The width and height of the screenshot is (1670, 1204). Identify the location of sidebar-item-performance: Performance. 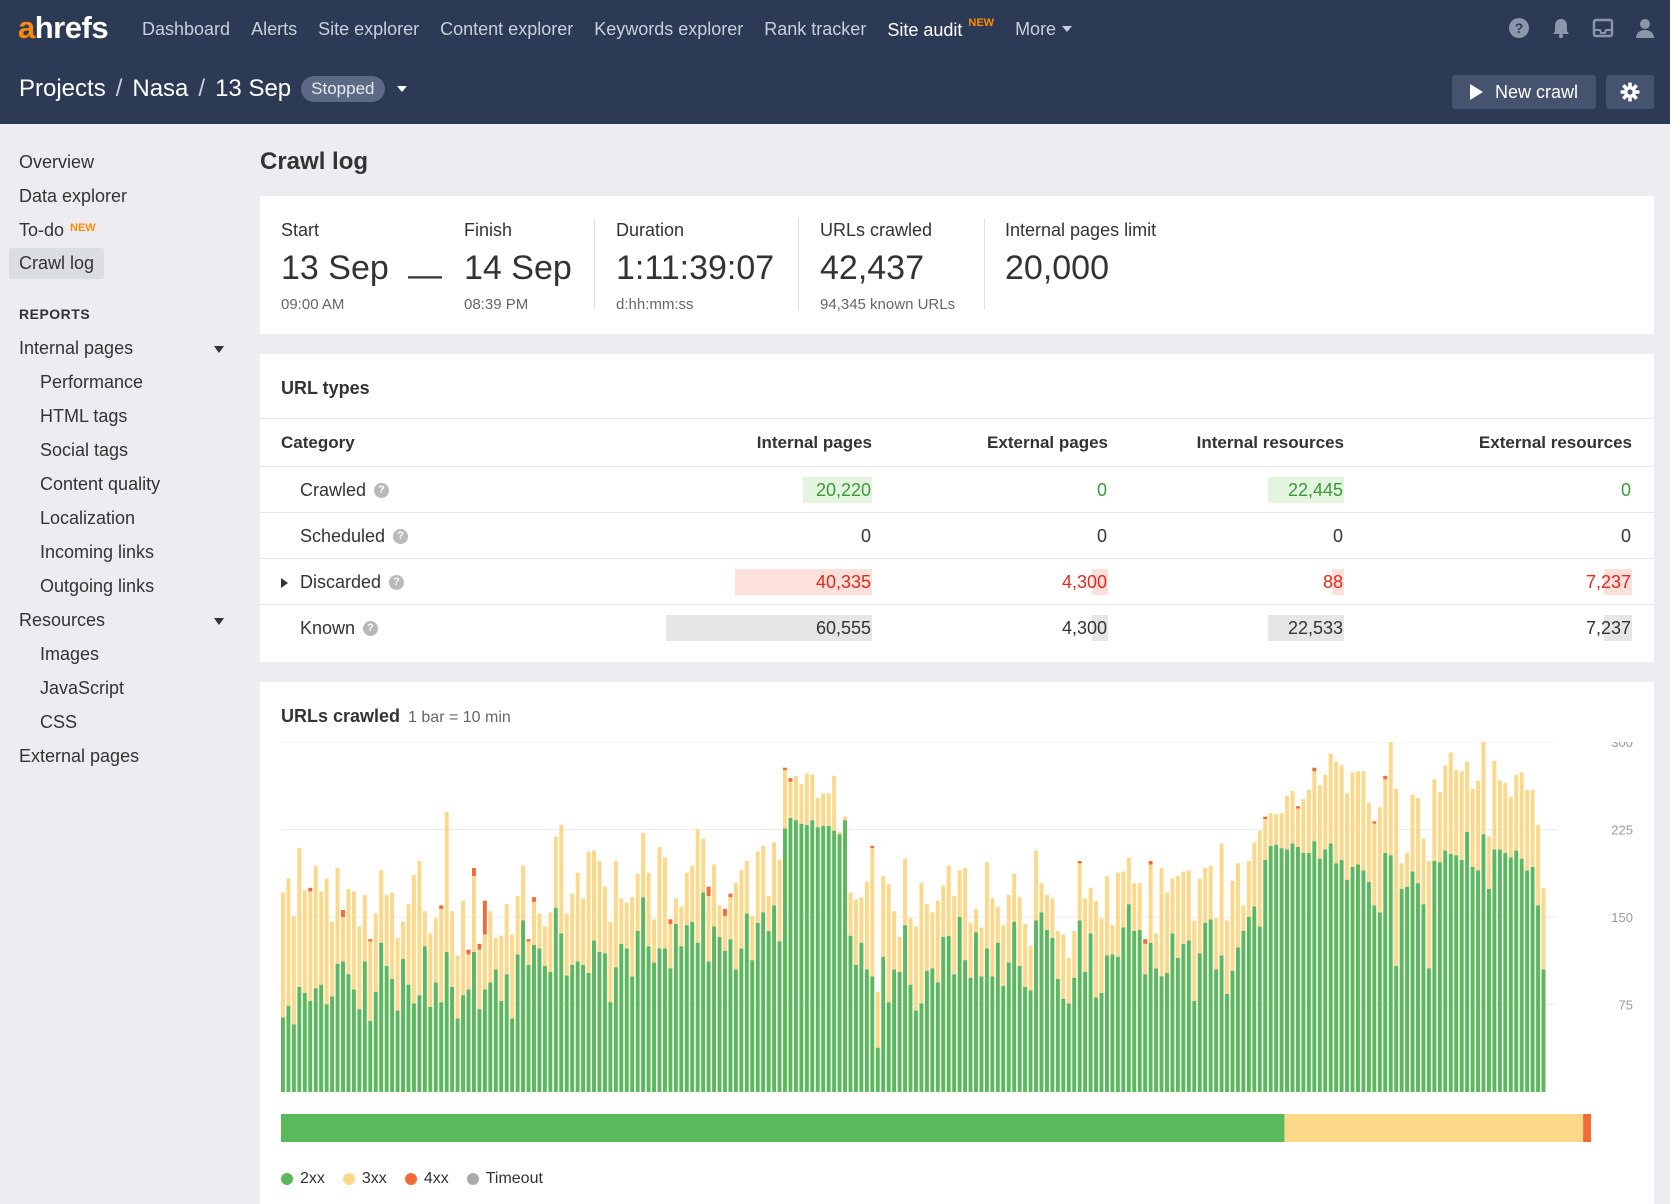
(92, 382).